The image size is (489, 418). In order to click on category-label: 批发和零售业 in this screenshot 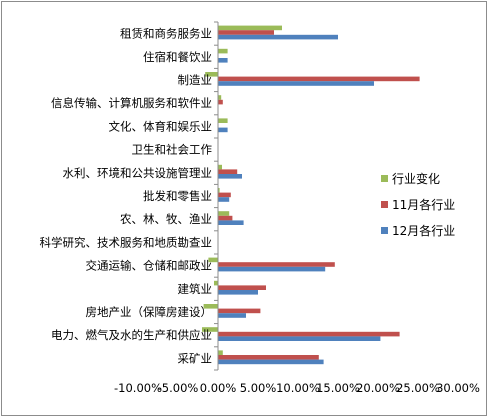, I will do `click(177, 196)`.